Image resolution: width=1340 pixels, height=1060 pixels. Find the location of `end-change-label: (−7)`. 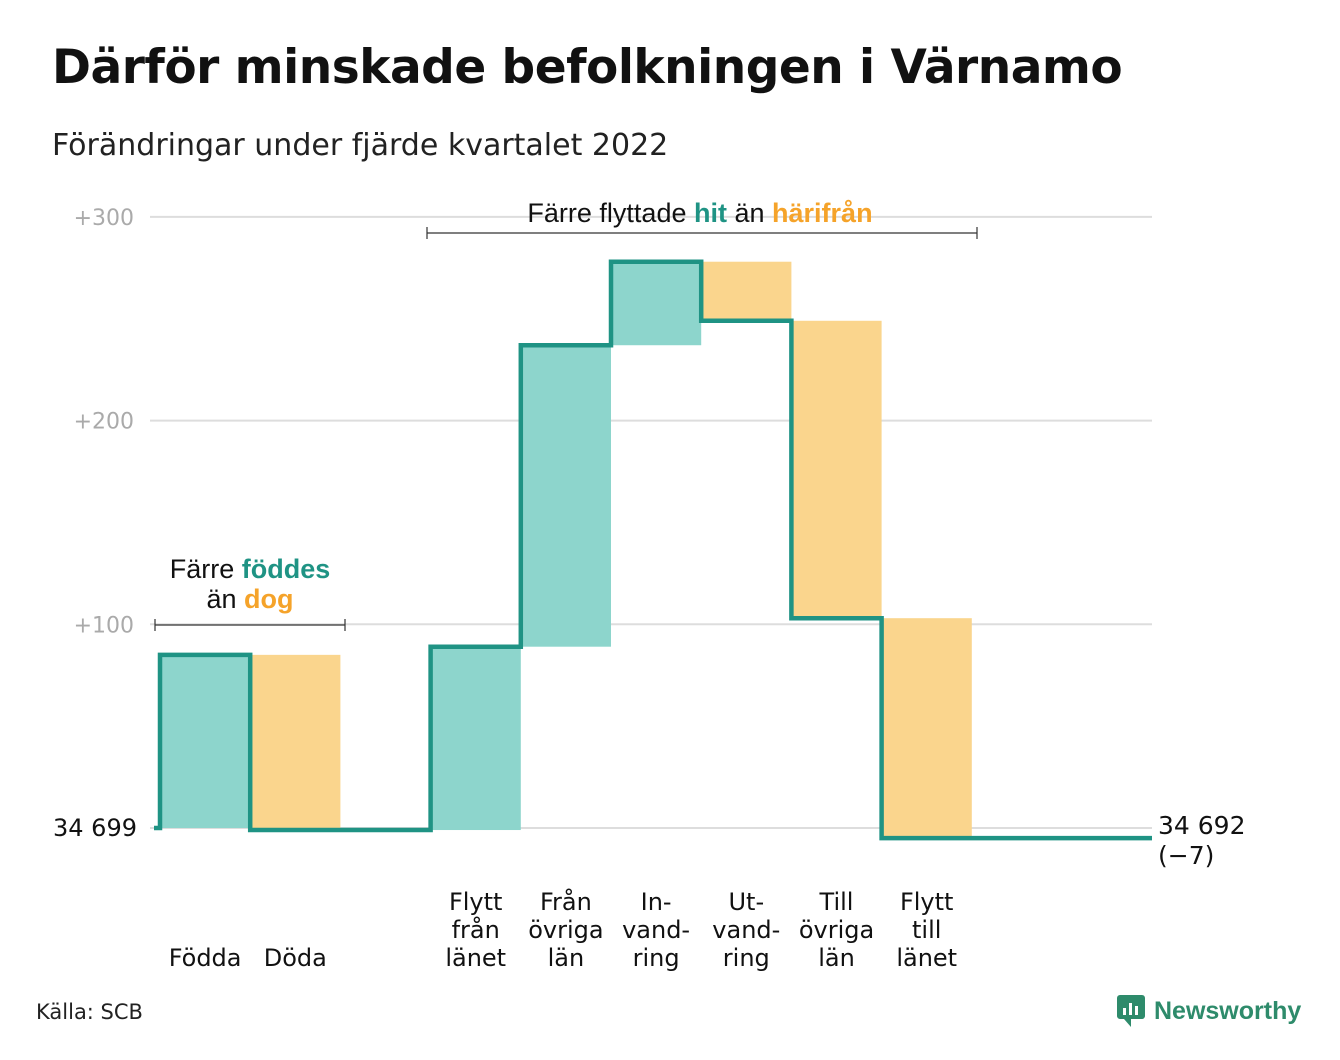

end-change-label: (−7) is located at coordinates (1186, 855).